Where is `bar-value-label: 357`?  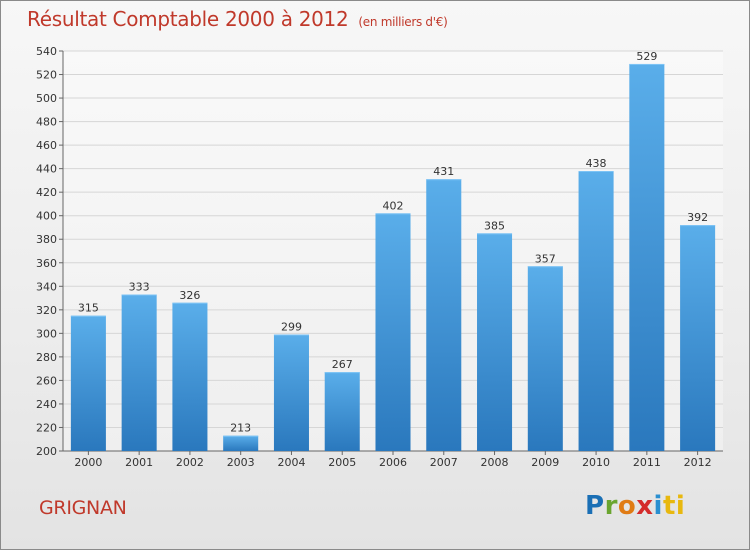
bar-value-label: 357 is located at coordinates (545, 258).